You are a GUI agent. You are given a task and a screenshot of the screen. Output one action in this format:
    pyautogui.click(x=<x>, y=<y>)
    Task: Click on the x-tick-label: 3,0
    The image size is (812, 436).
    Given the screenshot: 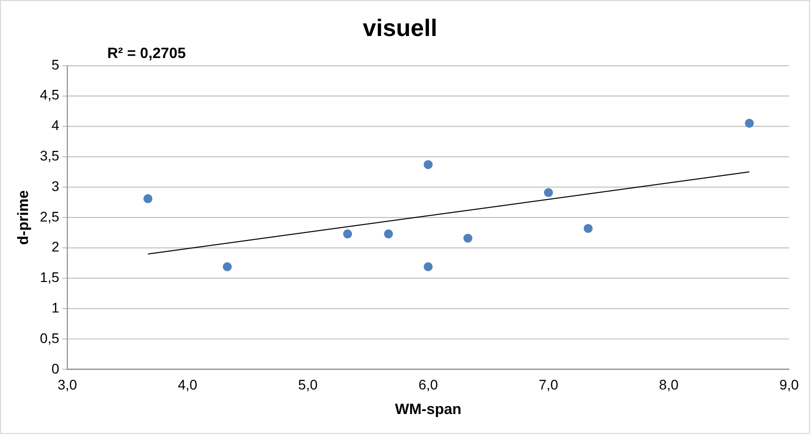 What is the action you would take?
    pyautogui.click(x=68, y=384)
    